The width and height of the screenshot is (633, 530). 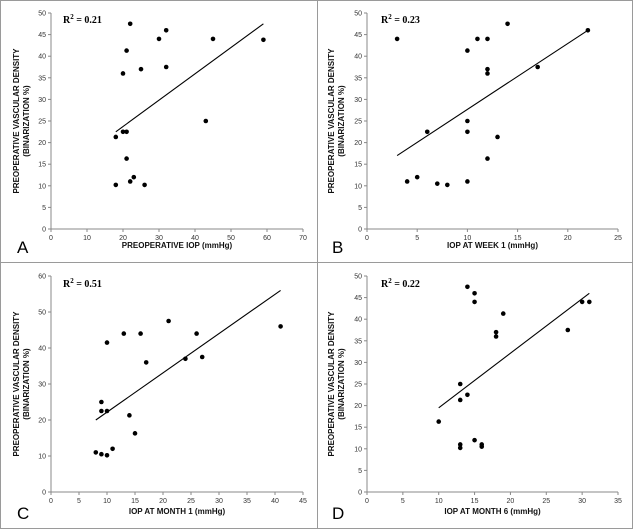 I want to click on panel-letter: D, so click(x=338, y=513).